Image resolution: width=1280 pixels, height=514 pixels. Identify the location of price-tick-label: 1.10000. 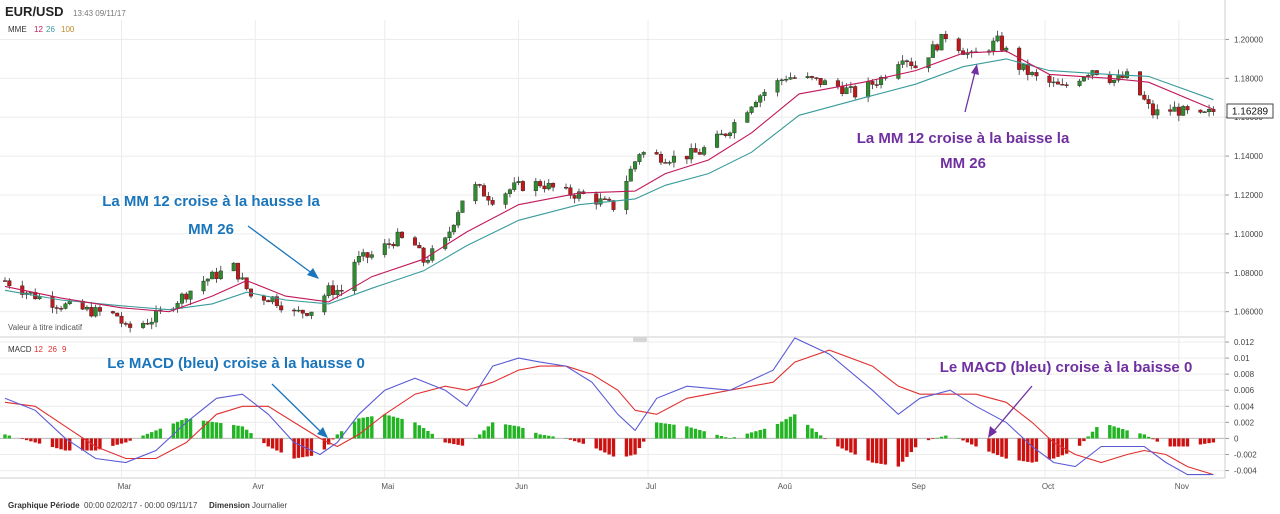
(1248, 234).